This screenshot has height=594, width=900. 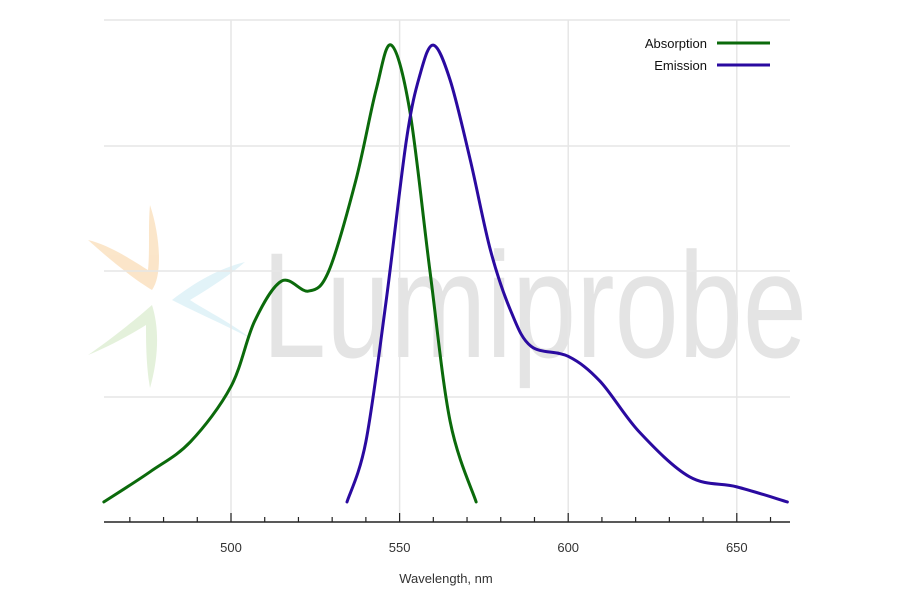 I want to click on x-tick-label: 550, so click(x=400, y=547).